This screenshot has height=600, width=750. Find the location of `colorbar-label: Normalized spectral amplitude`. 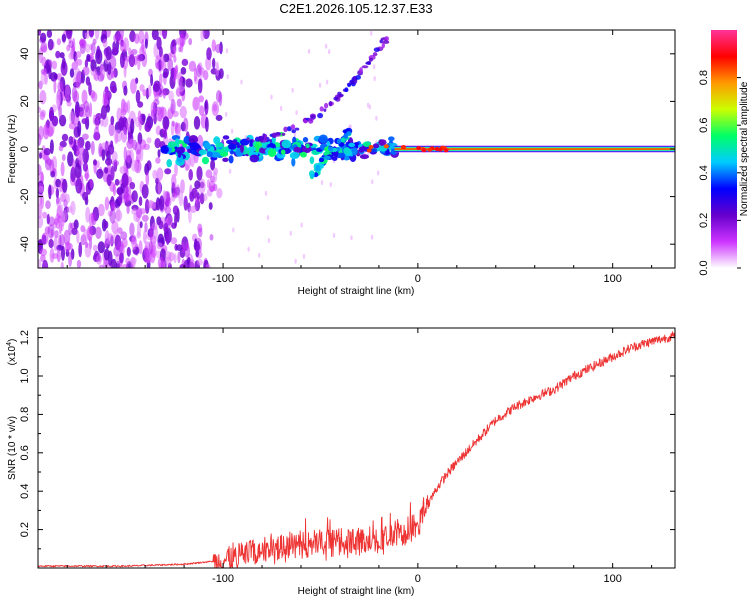

colorbar-label: Normalized spectral amplitude is located at coordinates (744, 148).